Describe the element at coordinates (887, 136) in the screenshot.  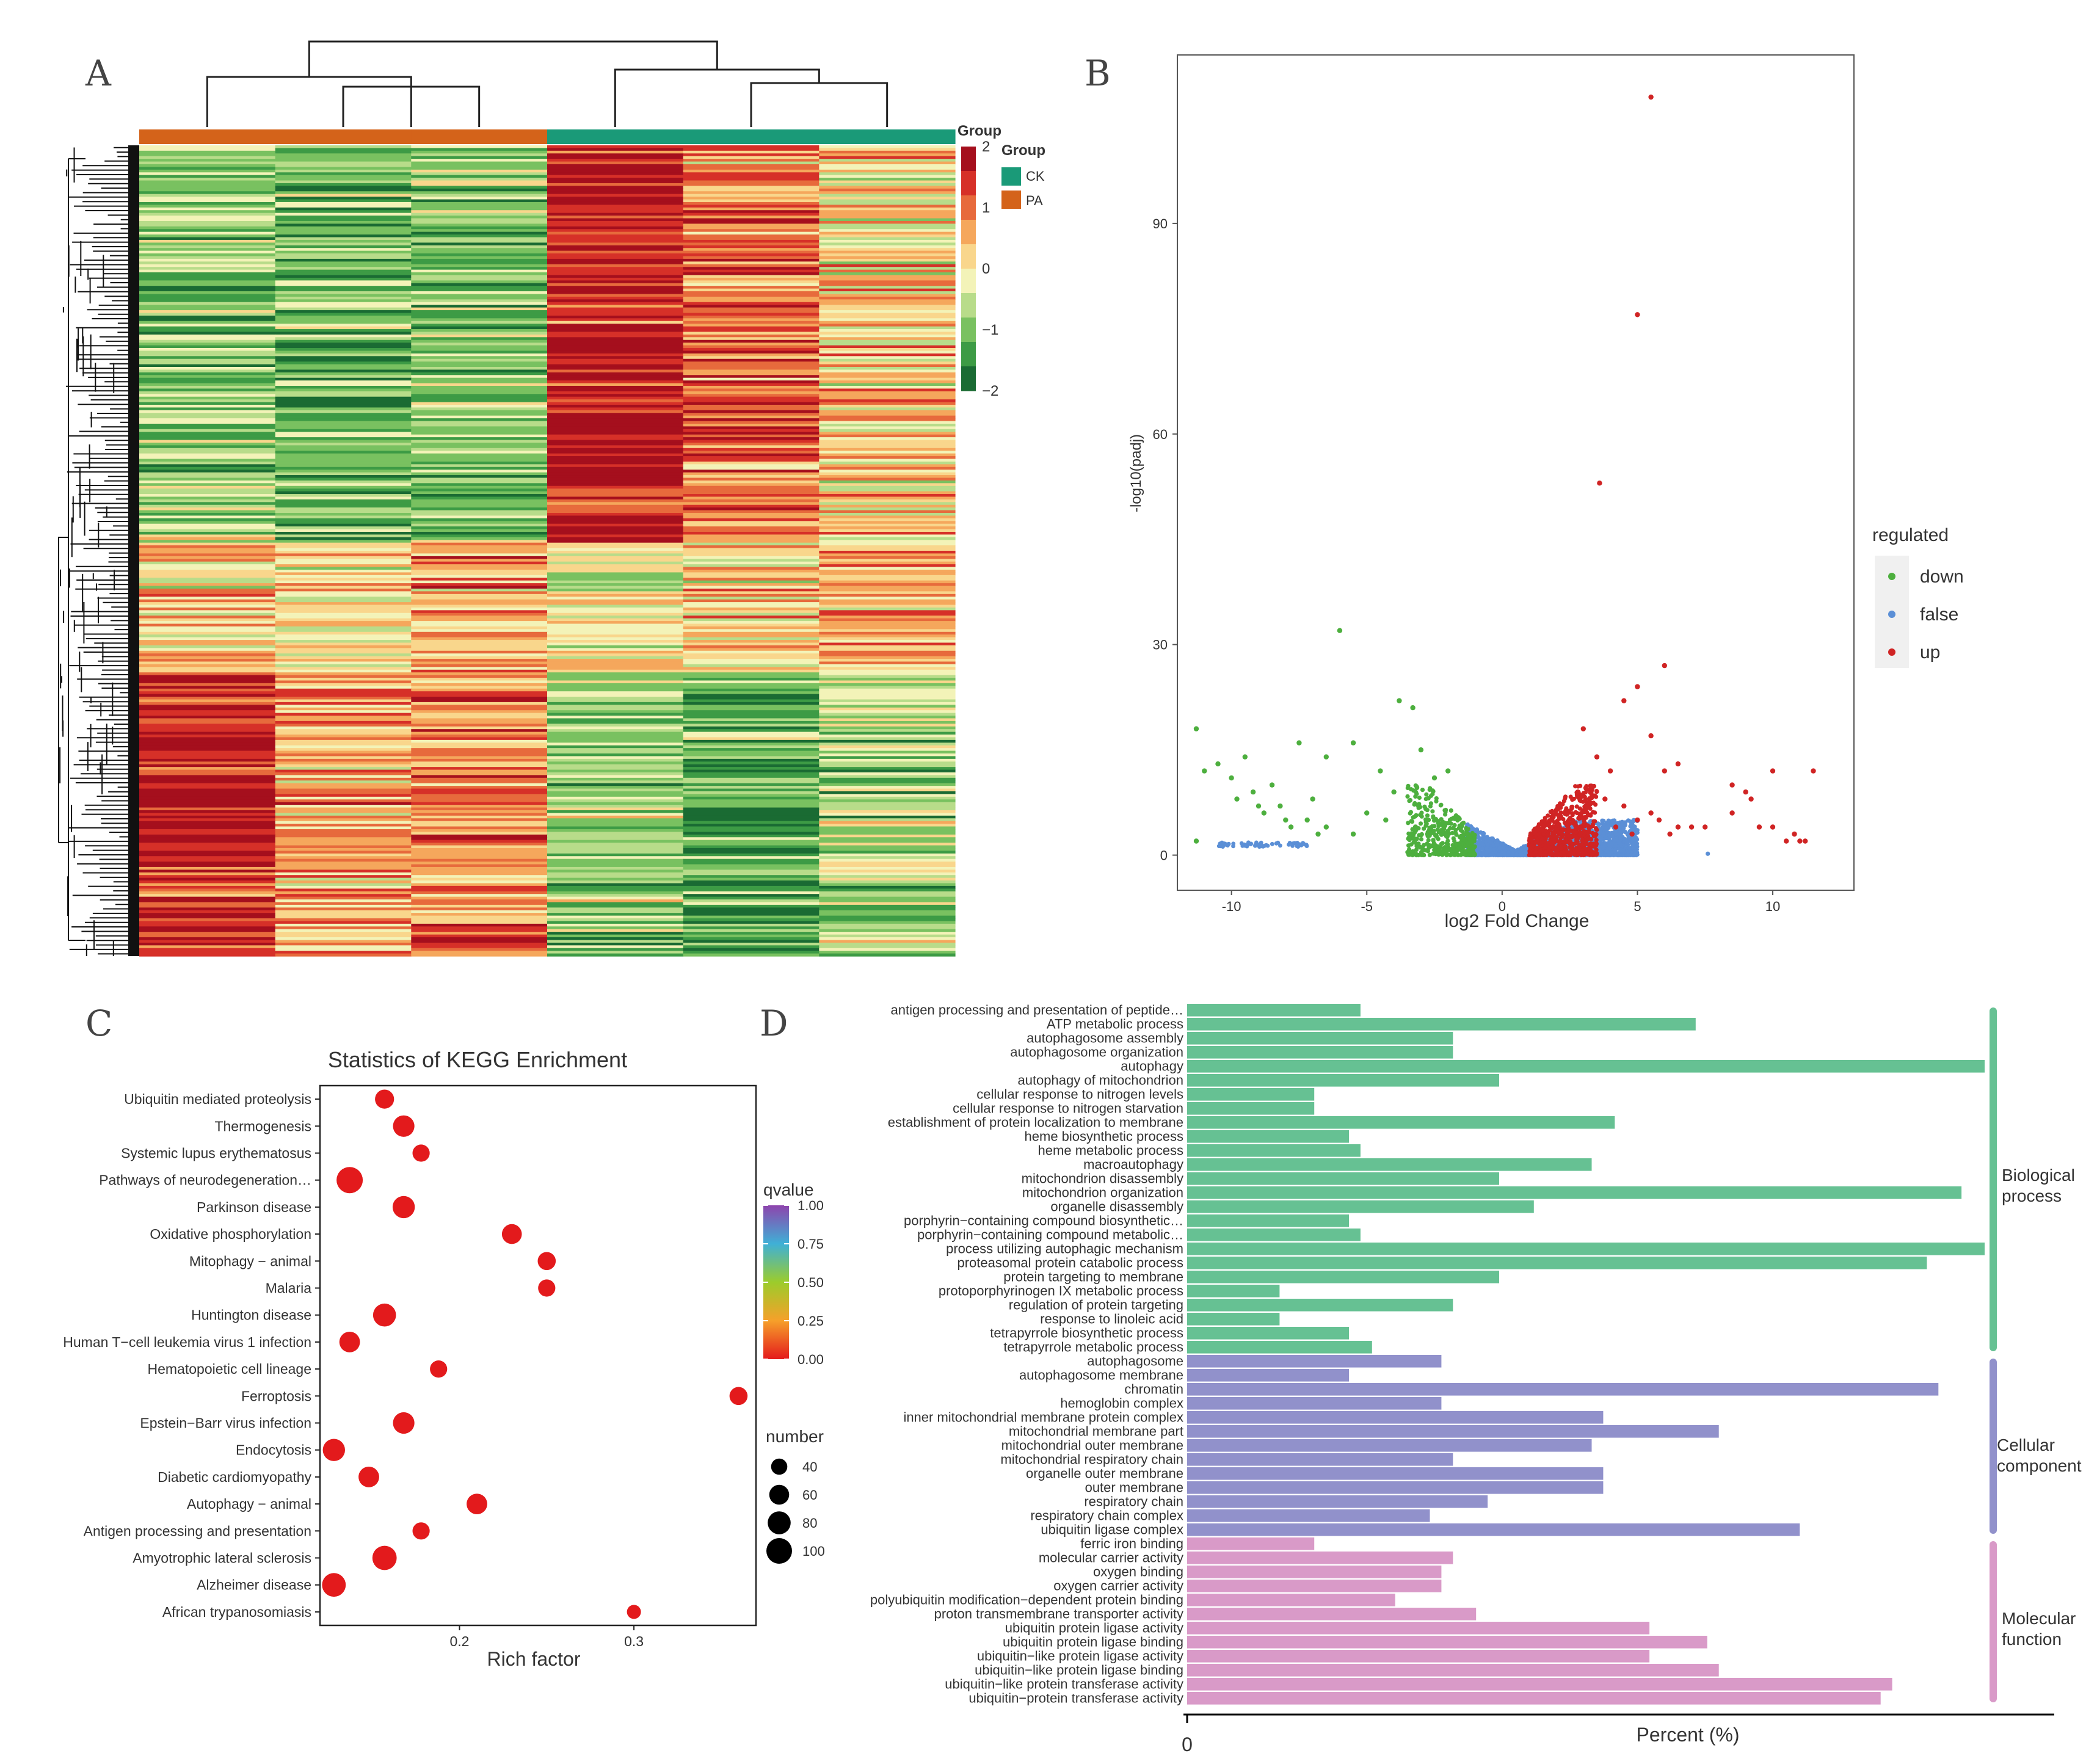
I see `group-bar-ck` at that location.